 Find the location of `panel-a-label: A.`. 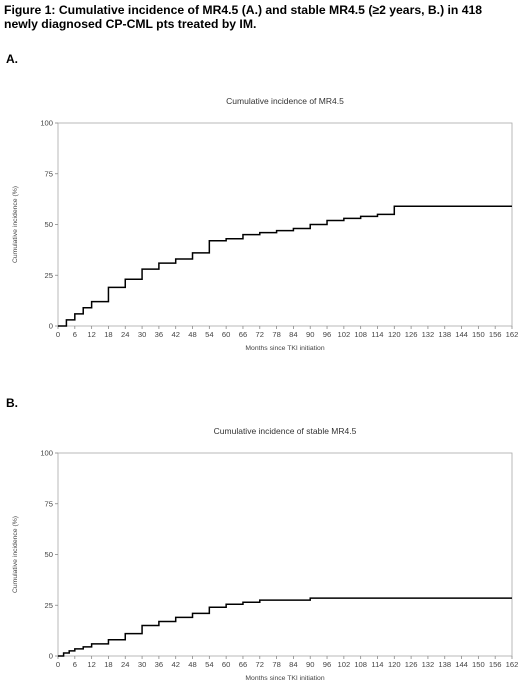

panel-a-label: A. is located at coordinates (12, 59).